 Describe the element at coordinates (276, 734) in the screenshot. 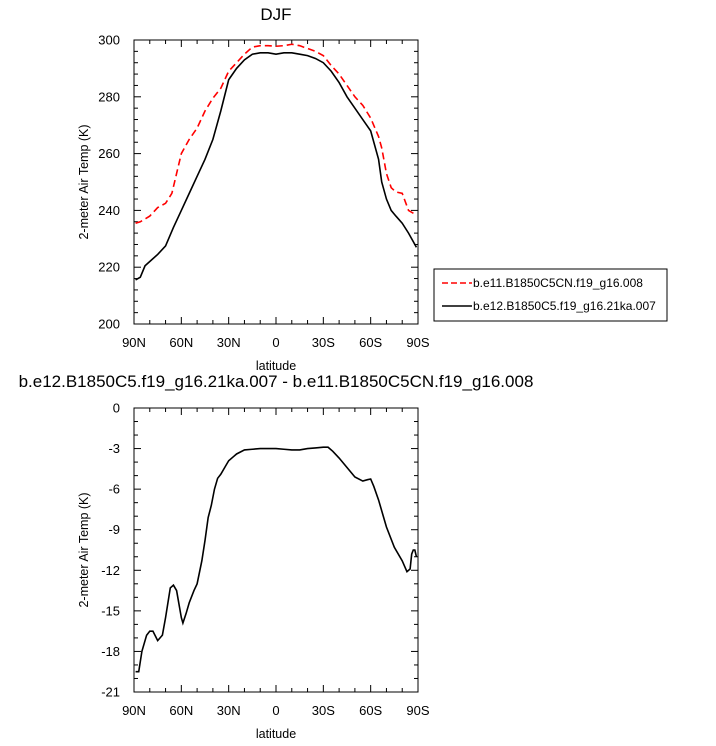

I see `bottom-x-axis-label: latitude` at that location.